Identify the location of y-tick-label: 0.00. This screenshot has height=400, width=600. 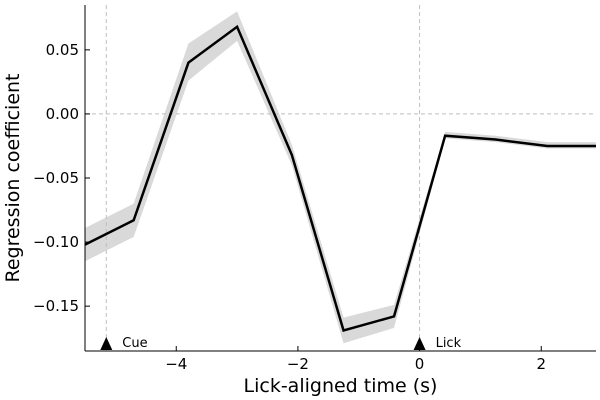
(62, 114).